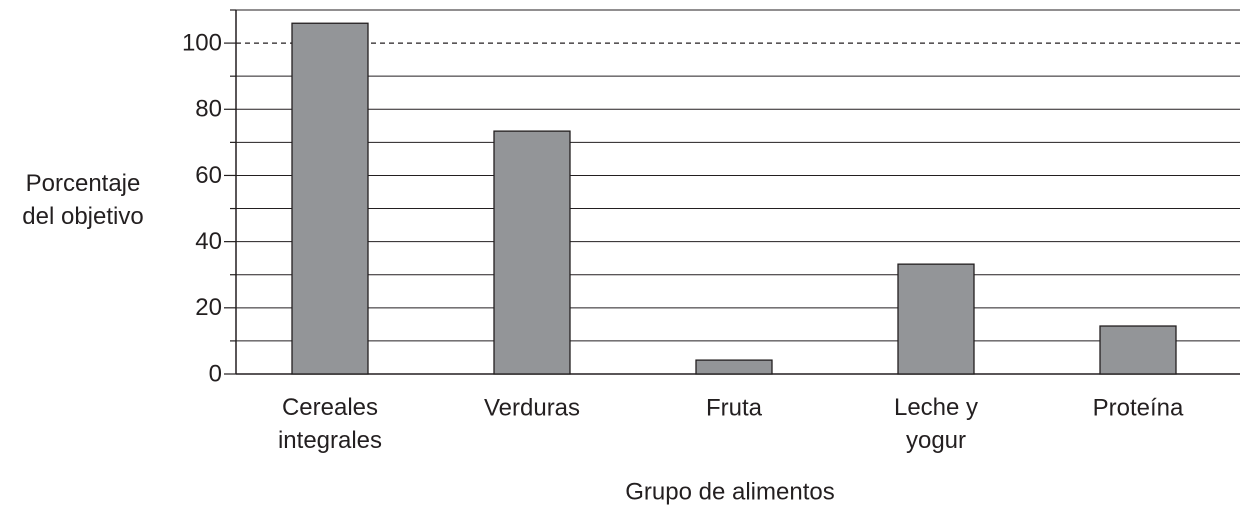 The width and height of the screenshot is (1252, 506). What do you see at coordinates (202, 42) in the screenshot?
I see `y-tick-label: 100` at bounding box center [202, 42].